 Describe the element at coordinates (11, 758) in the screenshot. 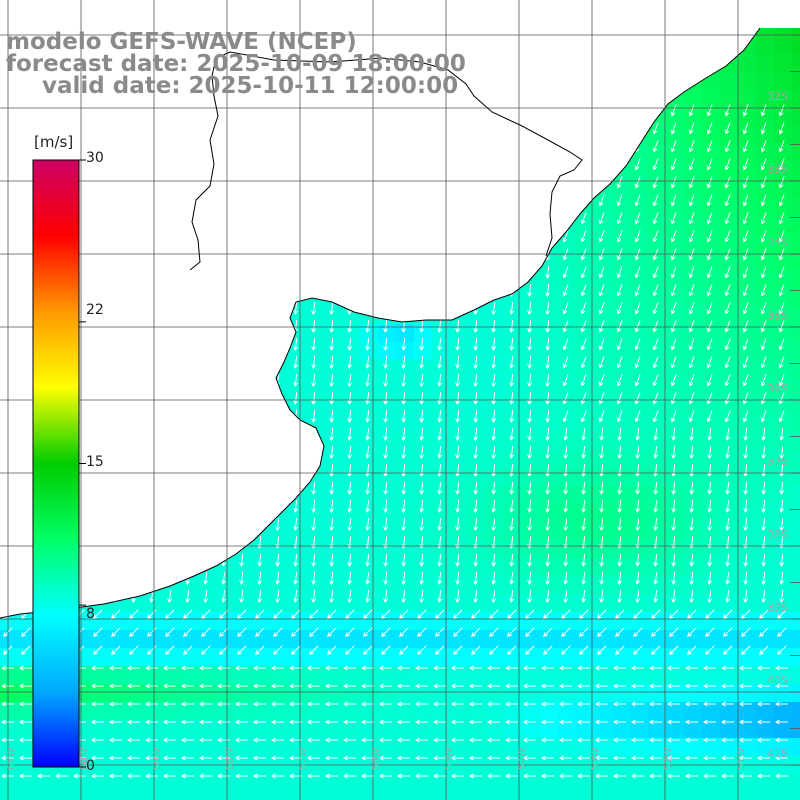

I see `lon-label: 61W` at that location.